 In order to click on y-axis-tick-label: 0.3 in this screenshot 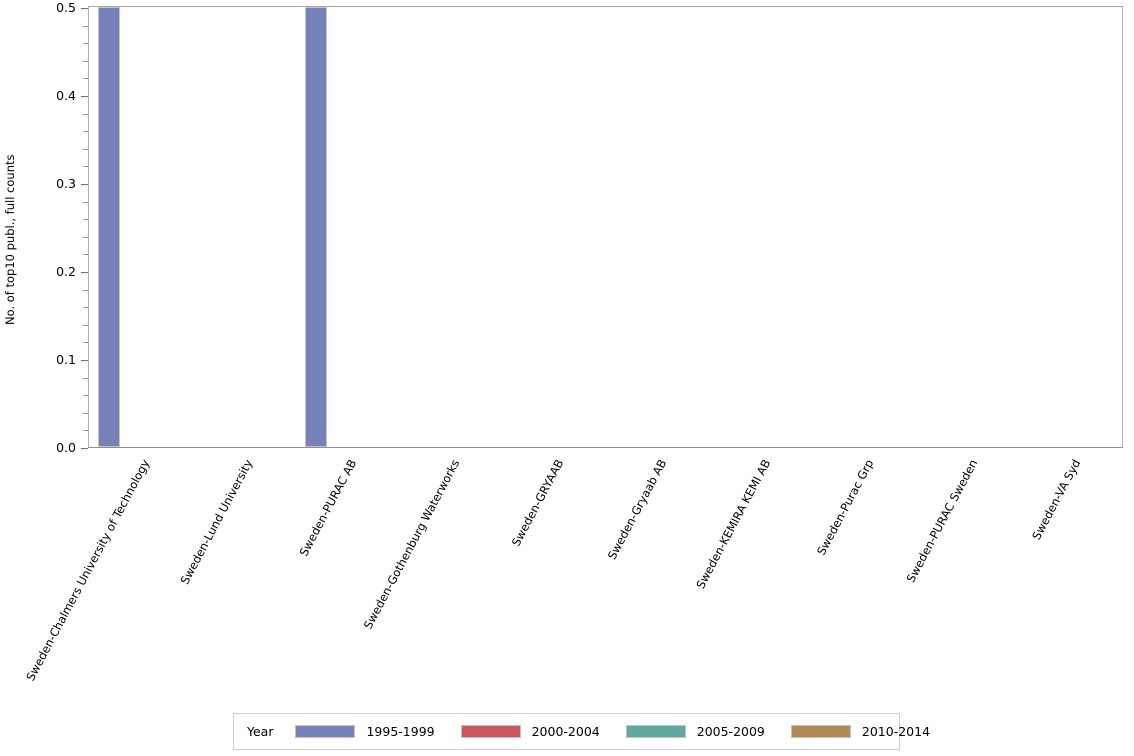, I will do `click(66, 183)`.